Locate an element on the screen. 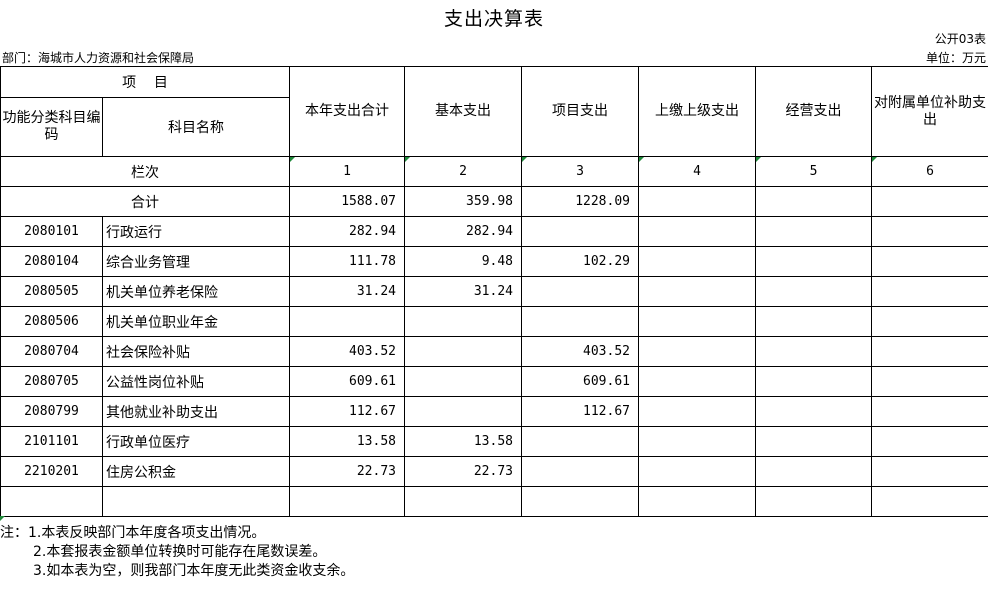  table-row: 2080506 机关单位职业年金 is located at coordinates (494, 321).